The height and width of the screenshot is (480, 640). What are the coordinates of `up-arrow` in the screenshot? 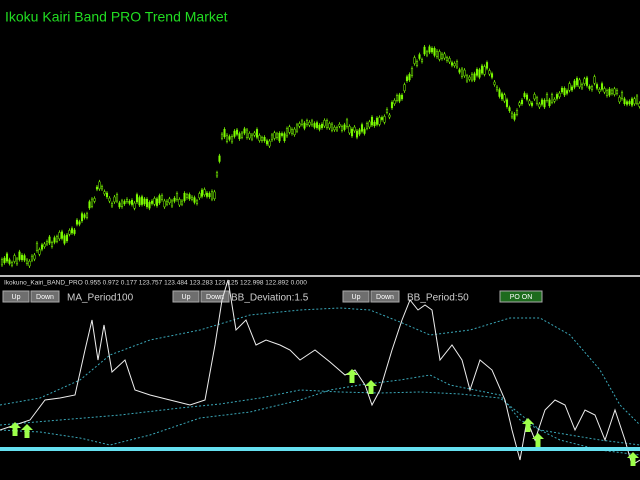 It's located at (538, 440).